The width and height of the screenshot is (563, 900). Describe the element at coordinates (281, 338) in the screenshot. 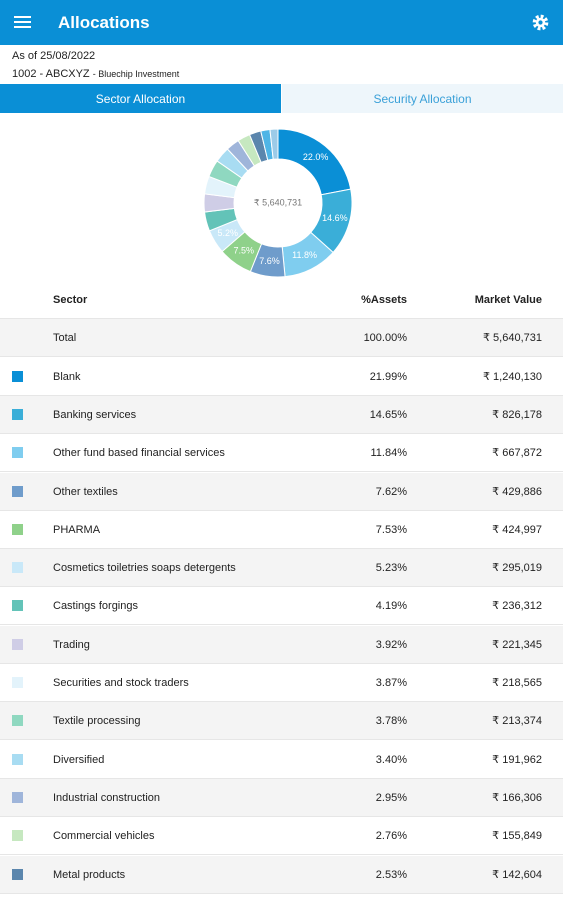

I see `total-row: Total 100.00% ₹ 5,640,731` at that location.